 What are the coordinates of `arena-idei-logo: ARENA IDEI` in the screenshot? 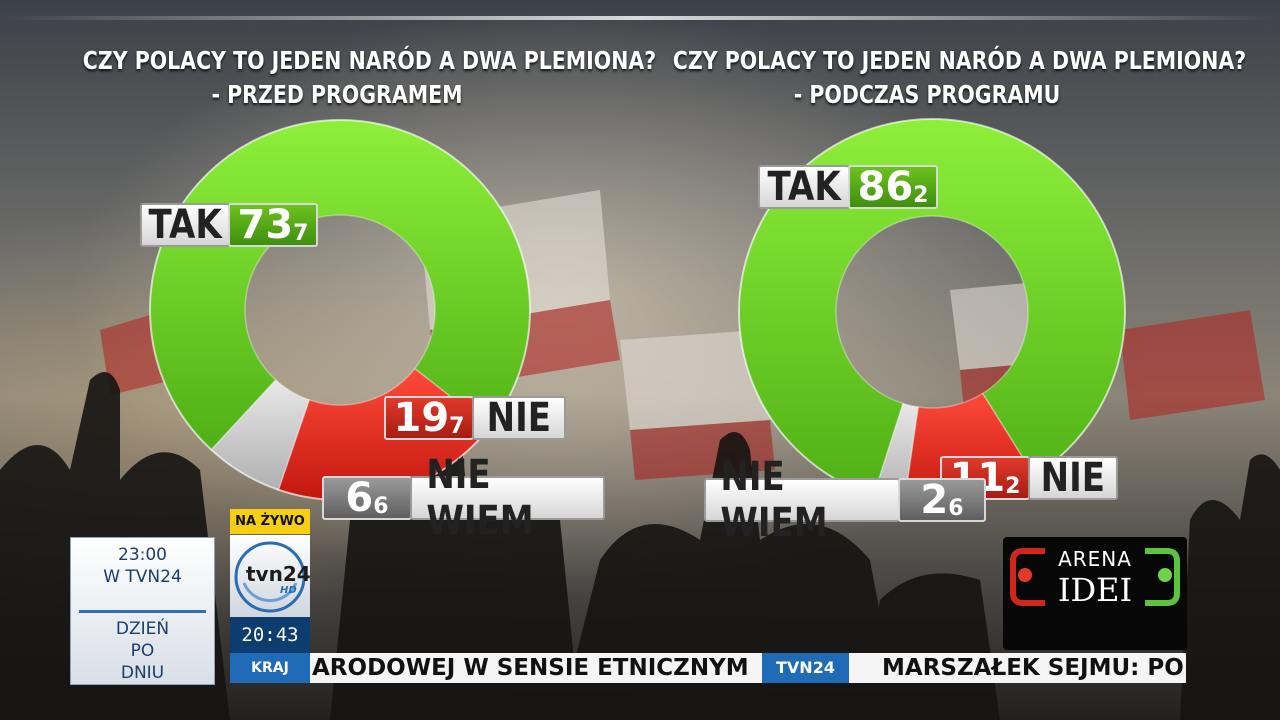 It's located at (1095, 593).